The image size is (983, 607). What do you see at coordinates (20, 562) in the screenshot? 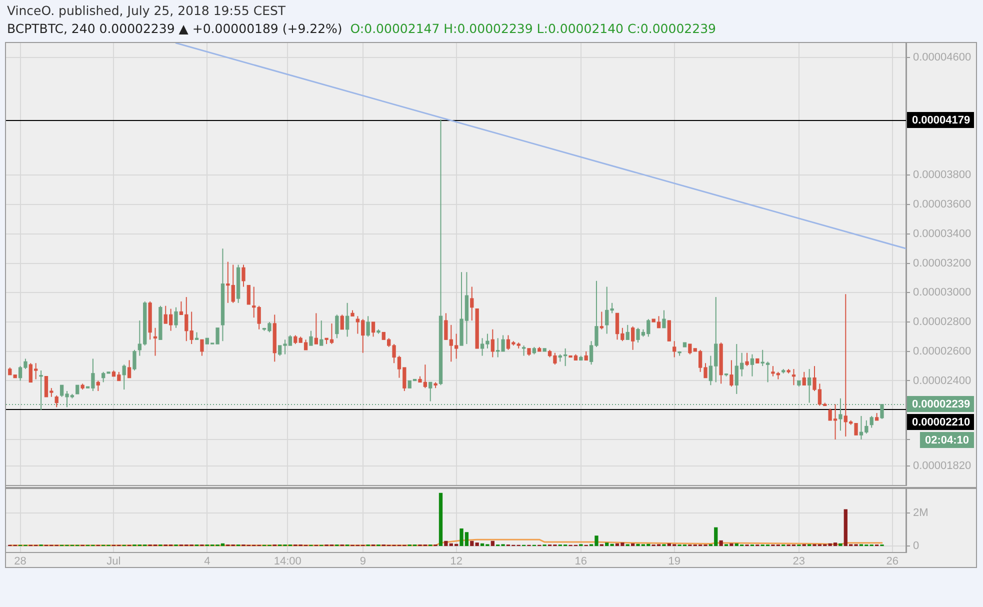
I see `x-tick-label: 28` at bounding box center [20, 562].